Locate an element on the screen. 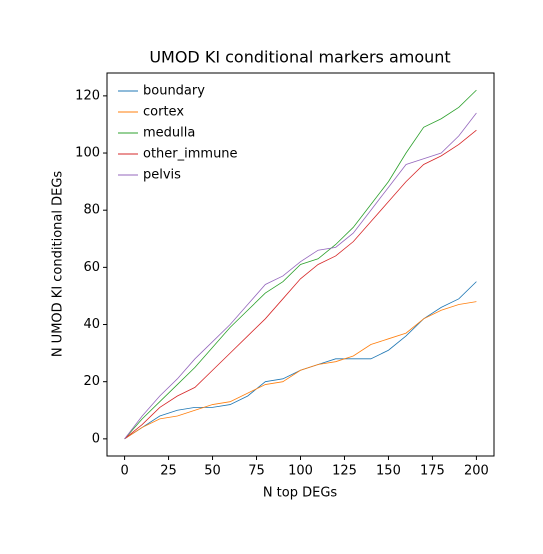 The height and width of the screenshot is (554, 543). legend-label: cortex is located at coordinates (163, 112).